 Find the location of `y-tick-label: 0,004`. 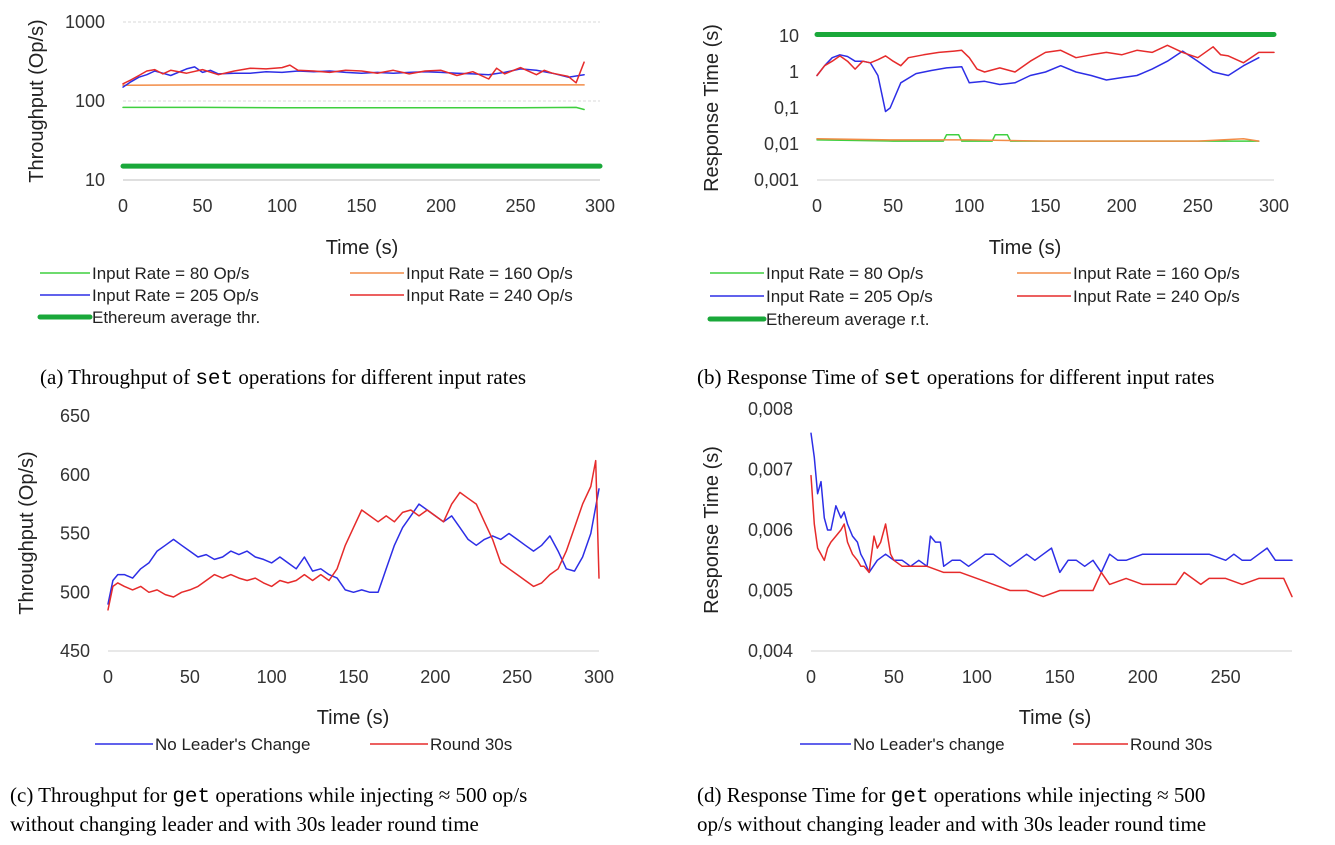

y-tick-label: 0,004 is located at coordinates (770, 651).